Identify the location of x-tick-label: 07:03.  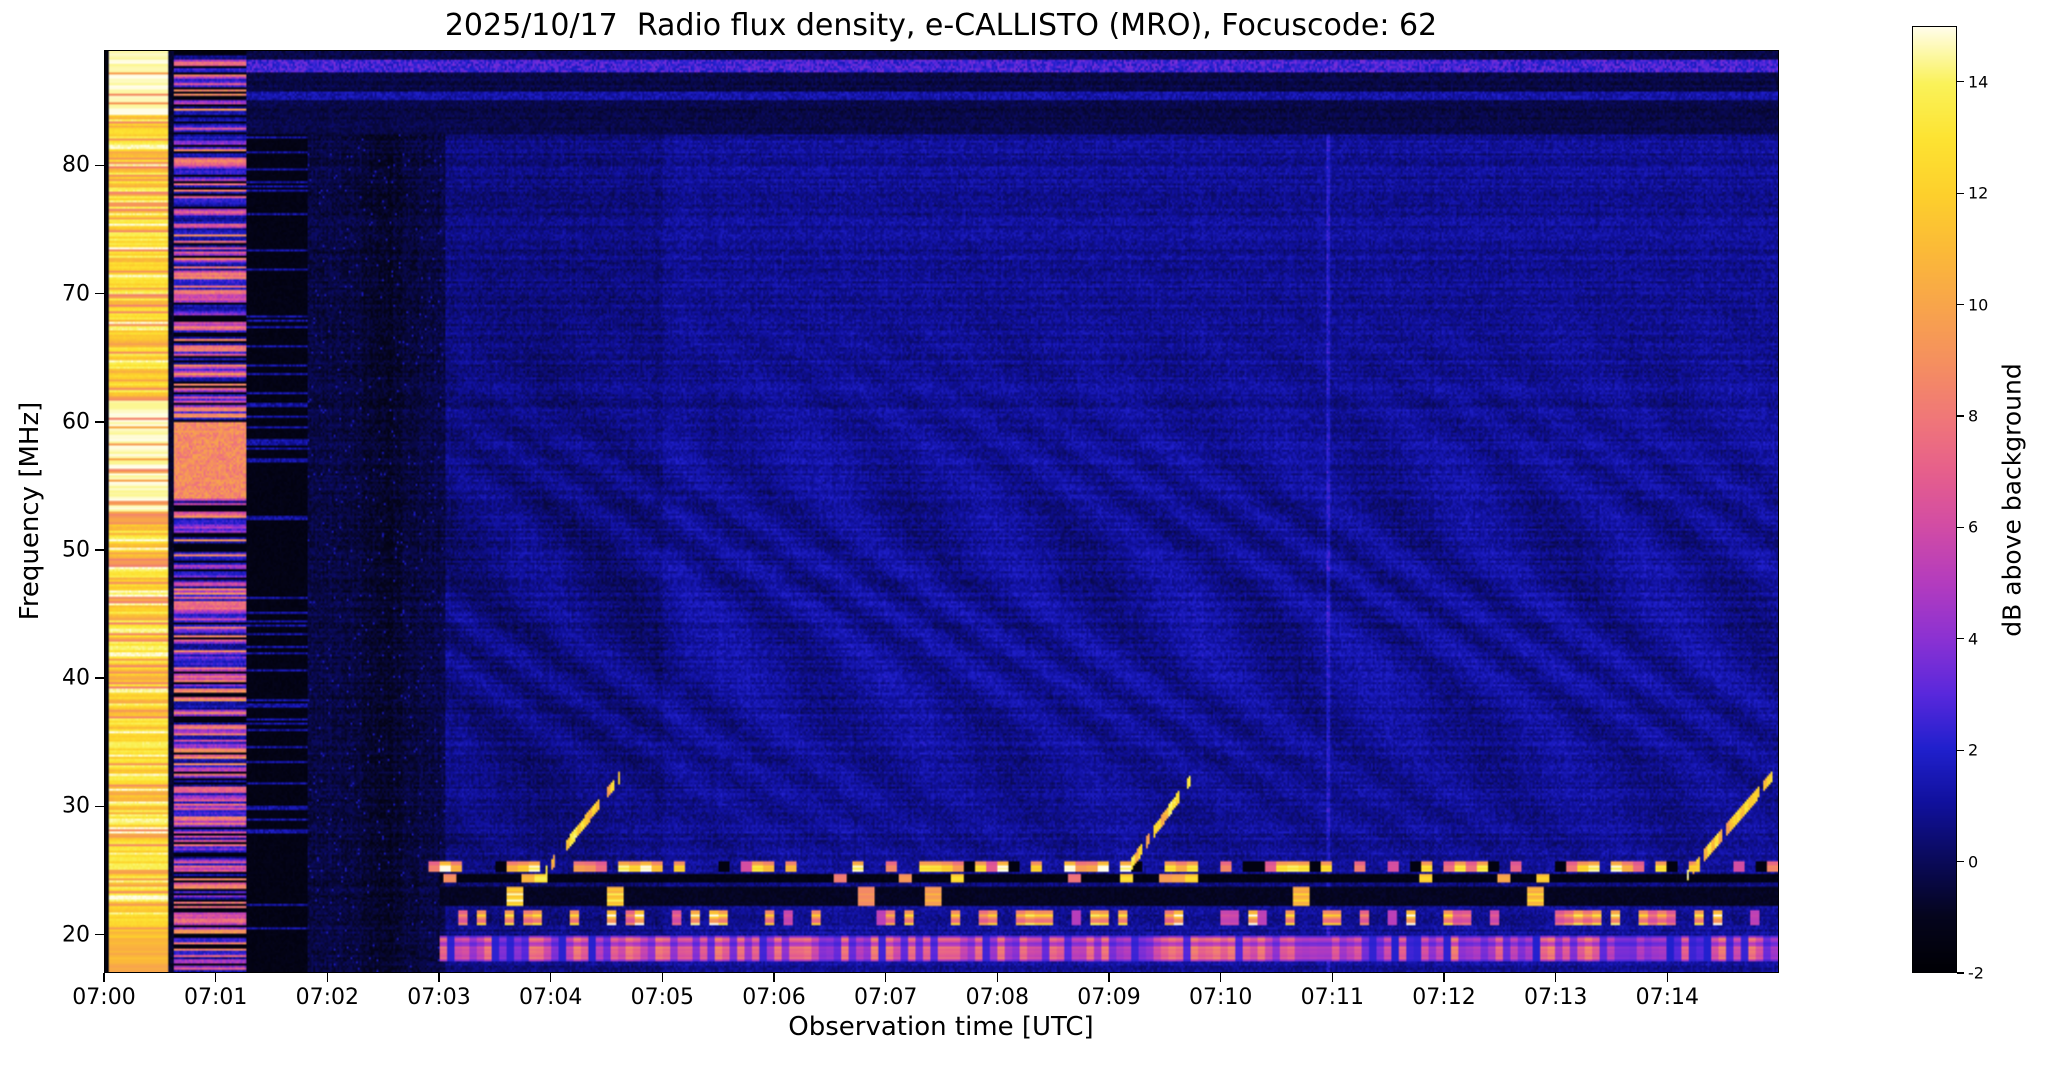
(439, 997).